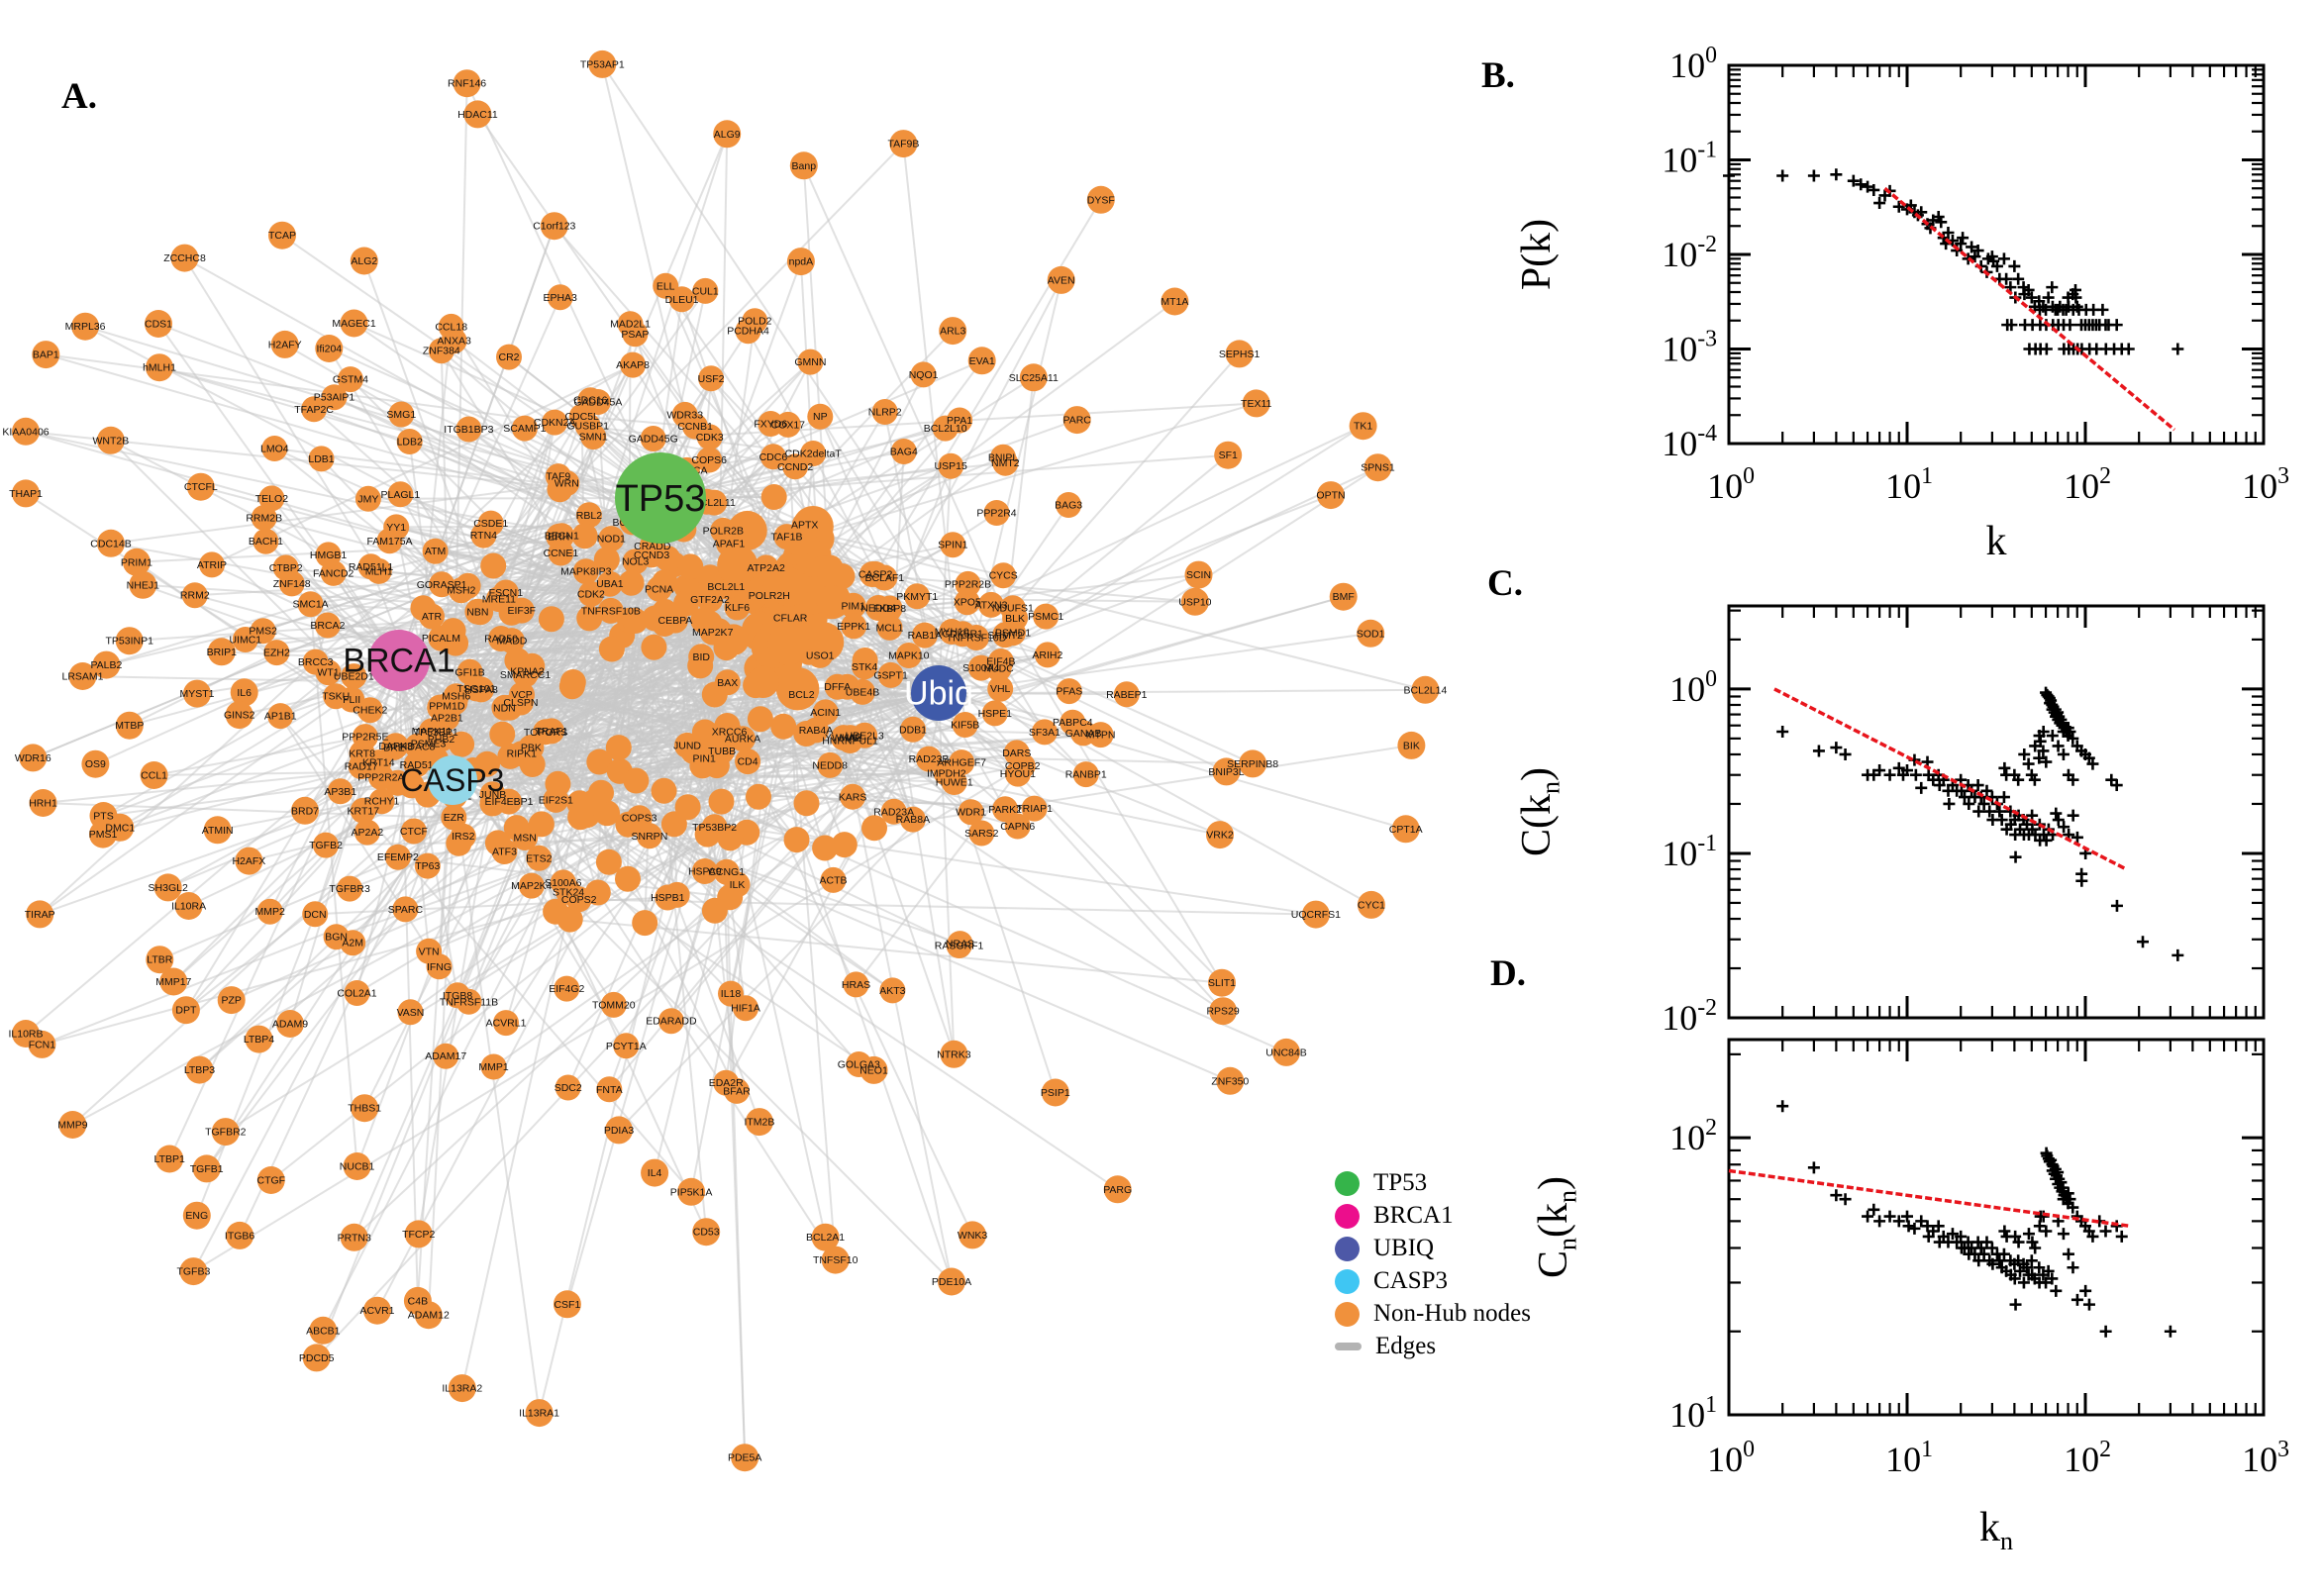  I want to click on network-node-label: ETS2, so click(539, 858).